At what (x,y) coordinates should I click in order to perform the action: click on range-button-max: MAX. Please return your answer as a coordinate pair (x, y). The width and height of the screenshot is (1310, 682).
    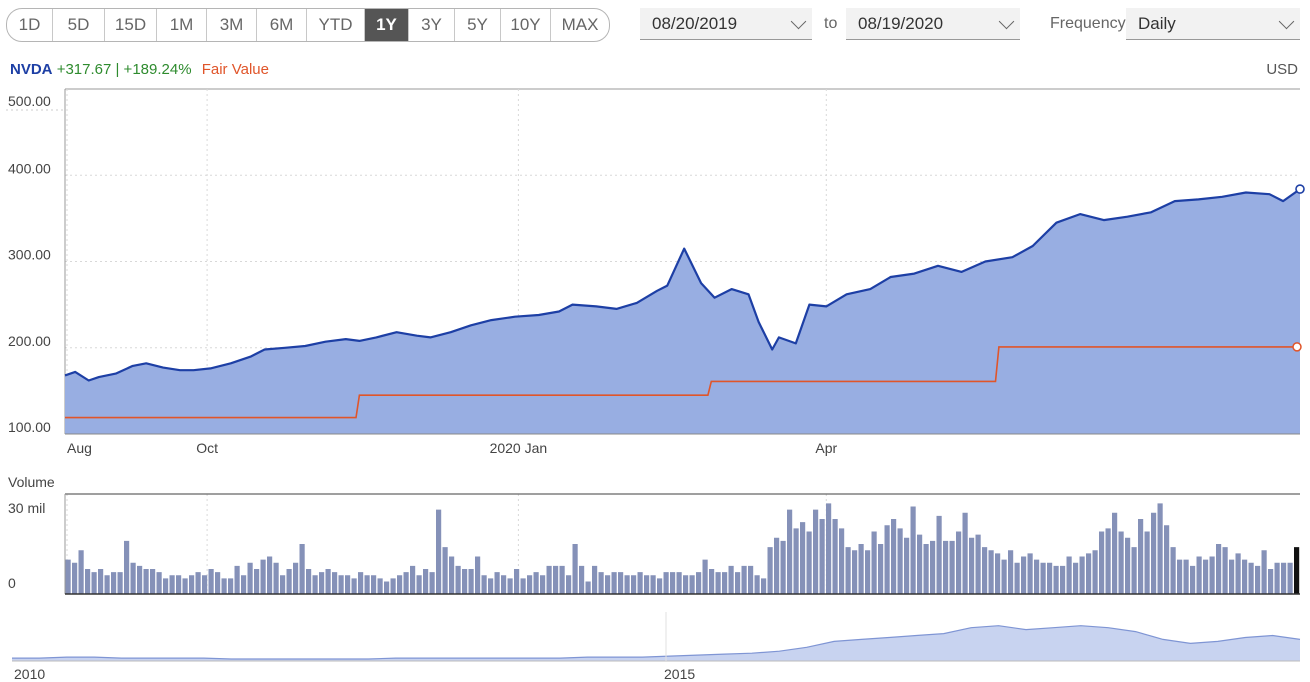
    Looking at the image, I should click on (580, 24).